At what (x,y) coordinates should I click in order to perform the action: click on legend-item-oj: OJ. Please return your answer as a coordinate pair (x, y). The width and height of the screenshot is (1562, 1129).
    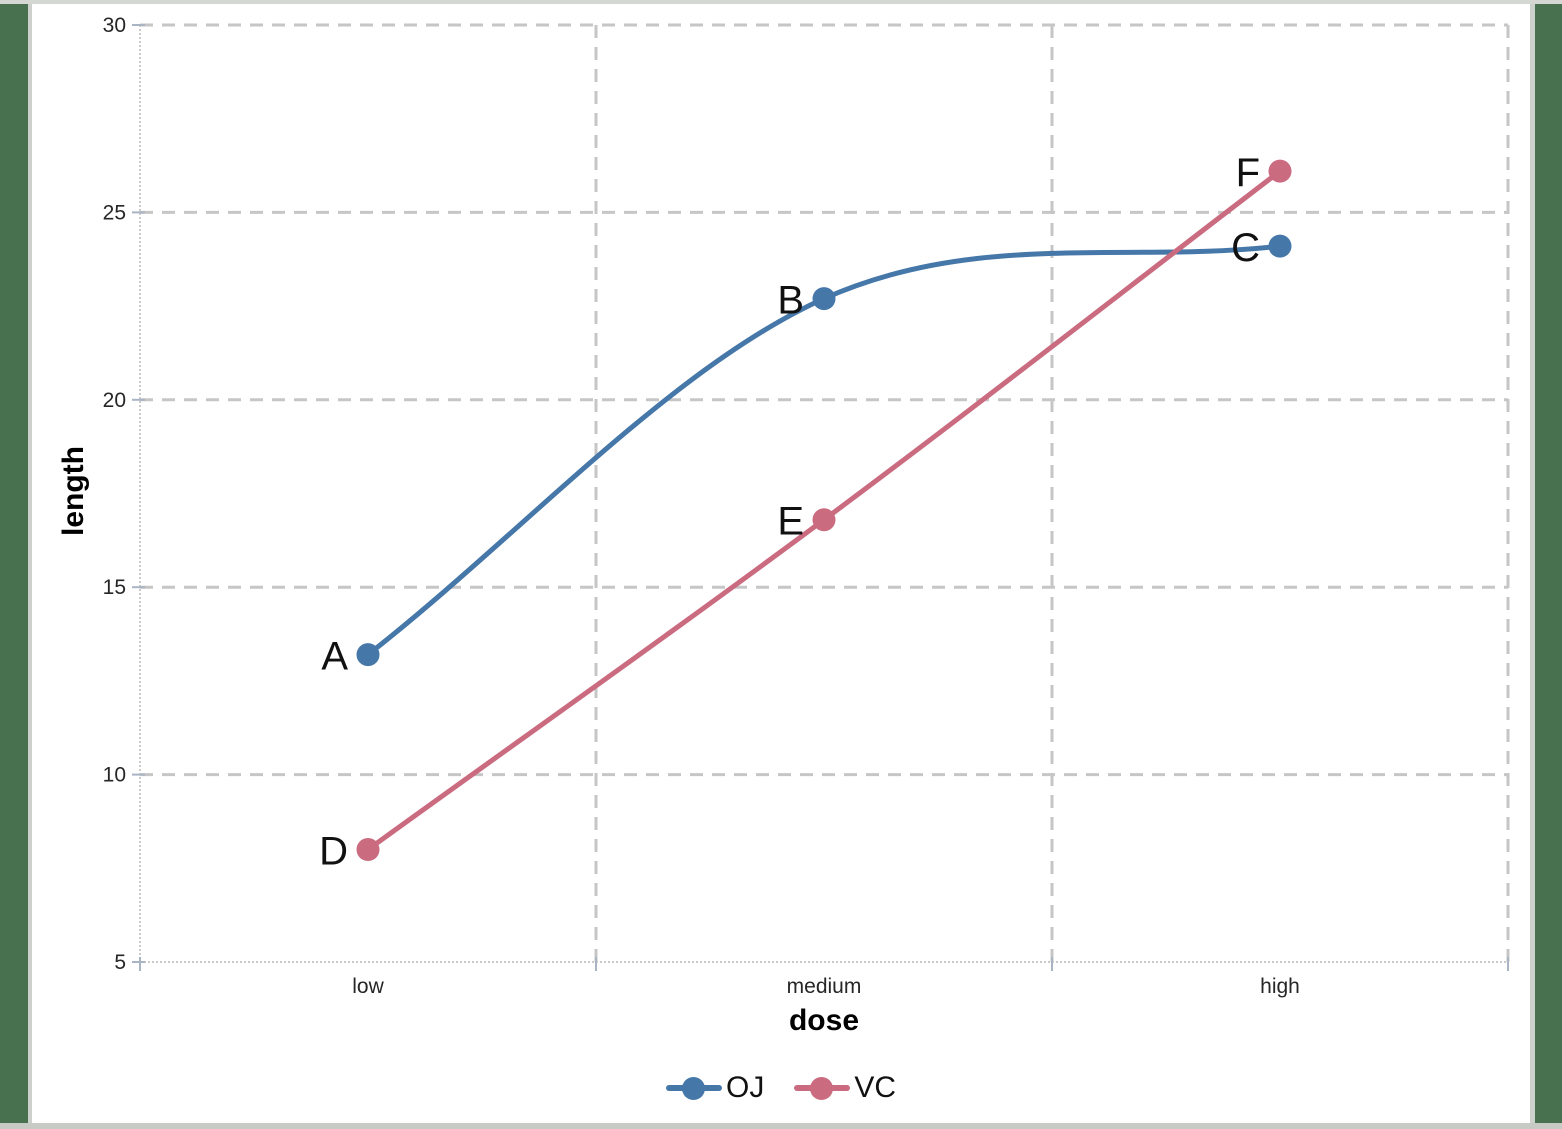
    Looking at the image, I should click on (715, 1088).